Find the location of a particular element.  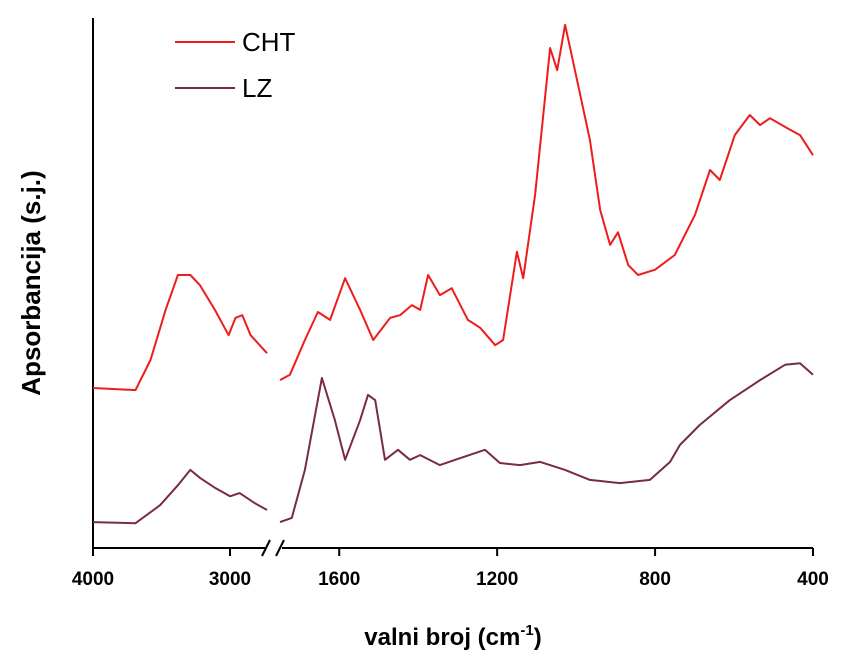

x-tick-label: 1600 is located at coordinates (339, 579).